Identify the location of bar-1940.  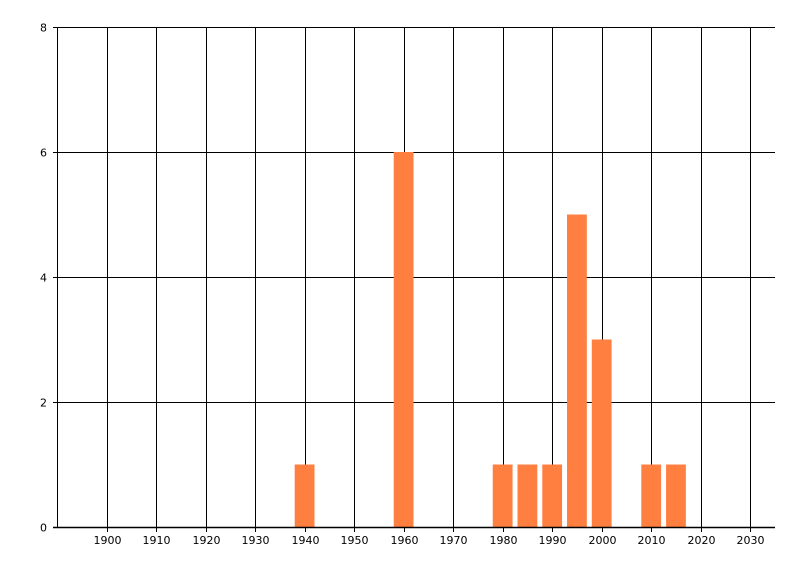
(304, 495).